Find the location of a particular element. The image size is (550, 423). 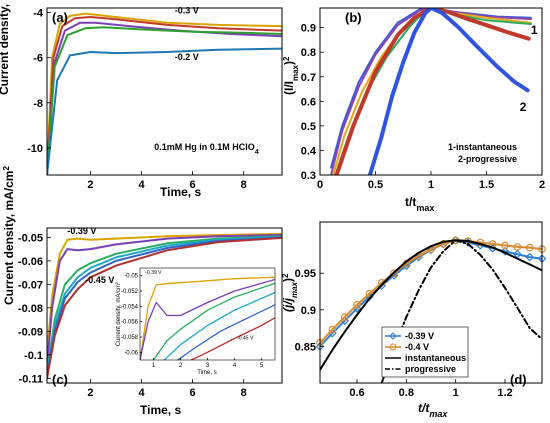

panel-c-ytick-label-6: -0.11 is located at coordinates (31, 379).